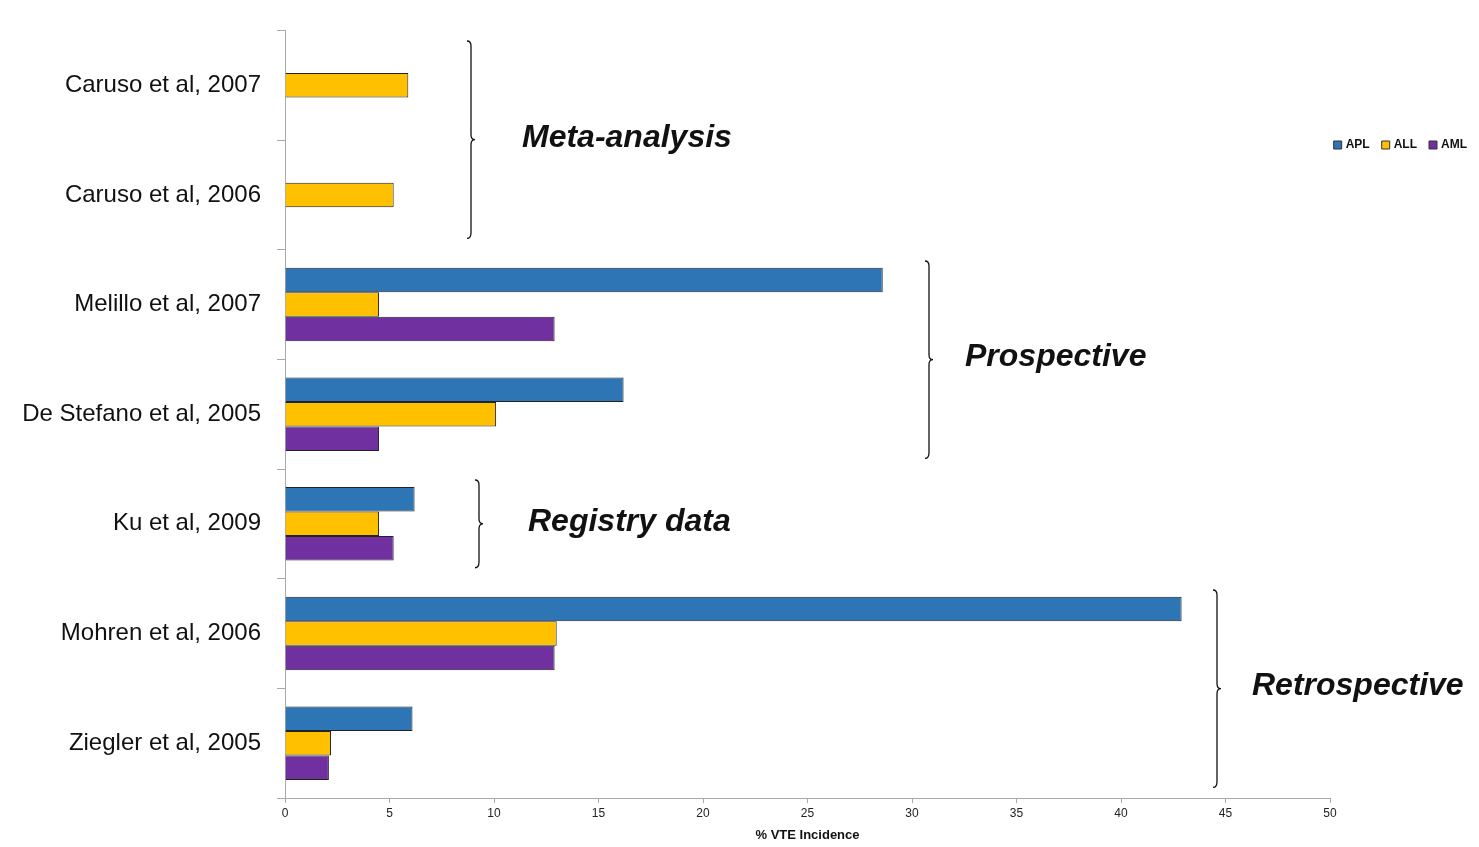 The image size is (1479, 847). What do you see at coordinates (629, 520) in the screenshot?
I see `annotation: Registry data` at bounding box center [629, 520].